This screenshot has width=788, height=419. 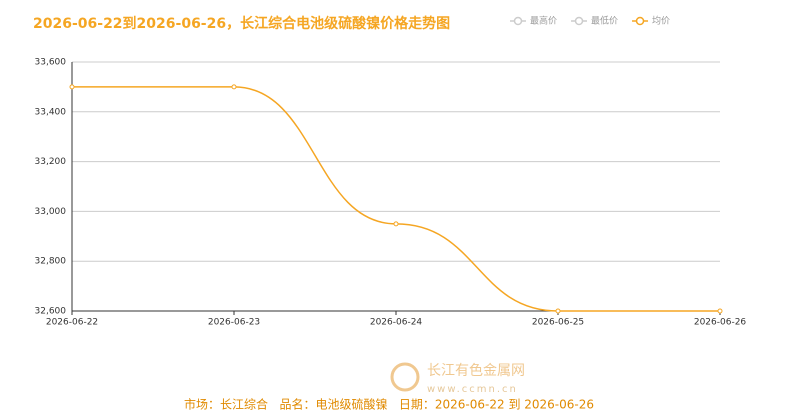 What do you see at coordinates (476, 370) in the screenshot?
I see `watermark: 长江有色金属网` at bounding box center [476, 370].